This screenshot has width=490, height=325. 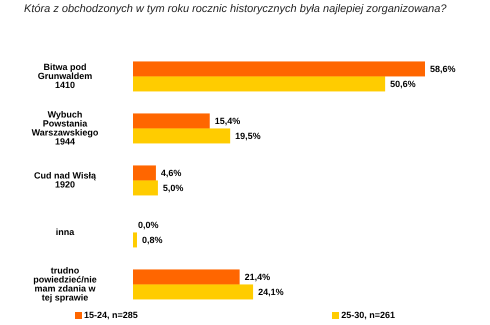 What do you see at coordinates (110, 315) in the screenshot?
I see `legend-label: 15-24, n=285` at bounding box center [110, 315].